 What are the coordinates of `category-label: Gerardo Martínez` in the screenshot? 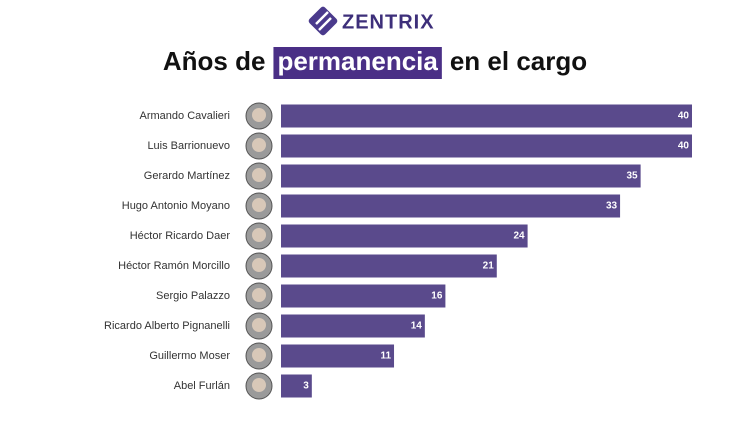 It's located at (187, 176).